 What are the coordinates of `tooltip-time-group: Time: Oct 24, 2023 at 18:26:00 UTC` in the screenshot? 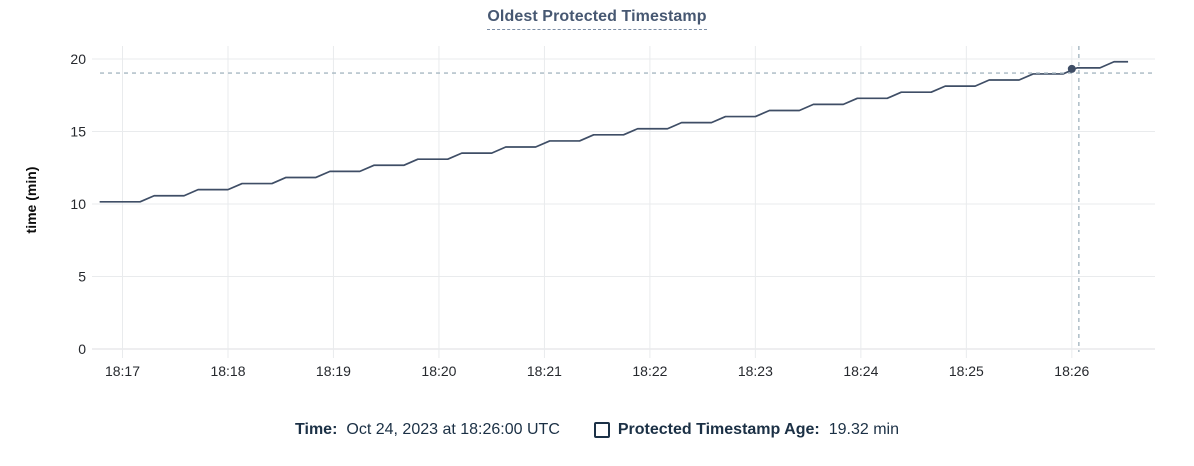 It's located at (427, 430).